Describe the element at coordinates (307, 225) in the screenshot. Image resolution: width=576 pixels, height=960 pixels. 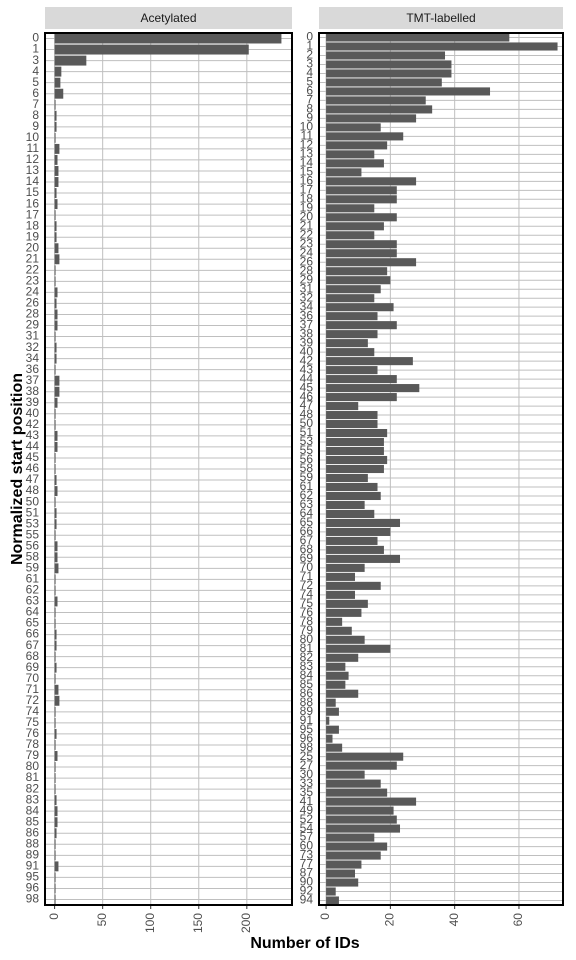
I see `y-tick-label: 21` at that location.